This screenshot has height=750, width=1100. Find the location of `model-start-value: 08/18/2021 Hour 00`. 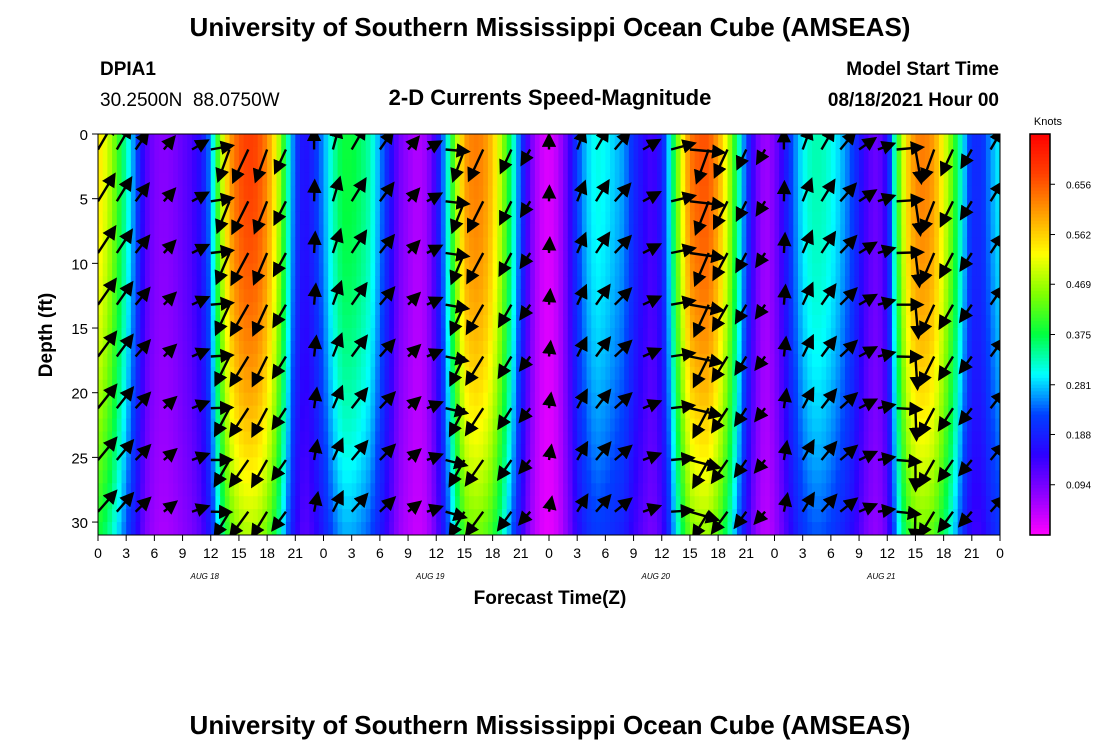

model-start-value: 08/18/2021 Hour 00 is located at coordinates (913, 100).